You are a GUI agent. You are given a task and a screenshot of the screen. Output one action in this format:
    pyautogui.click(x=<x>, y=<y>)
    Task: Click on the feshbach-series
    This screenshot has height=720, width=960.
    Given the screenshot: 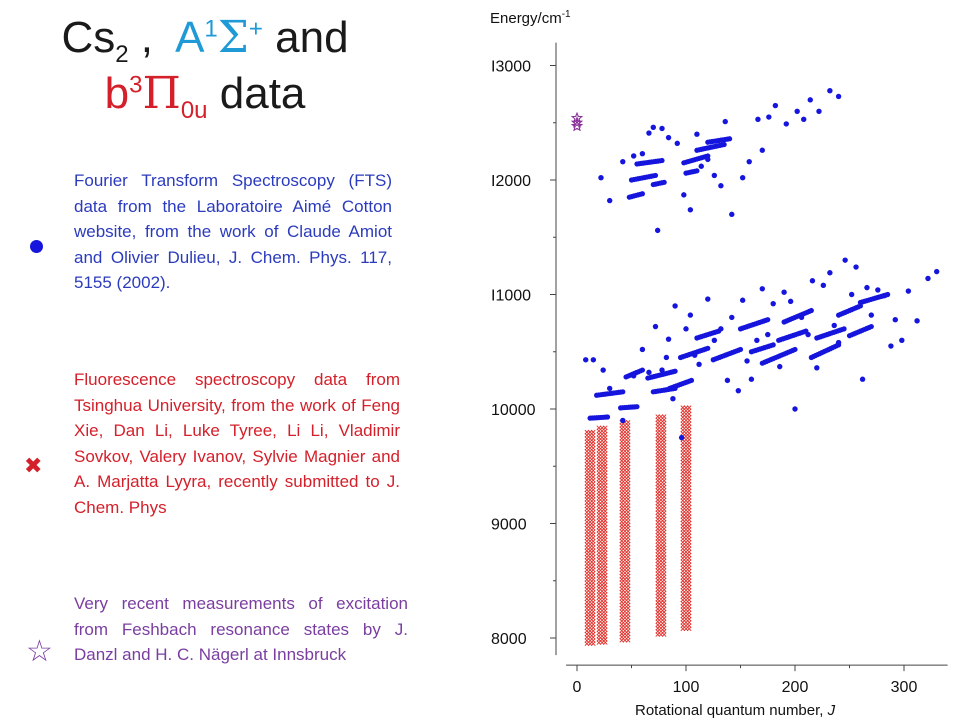 What is the action you would take?
    pyautogui.click(x=577, y=121)
    